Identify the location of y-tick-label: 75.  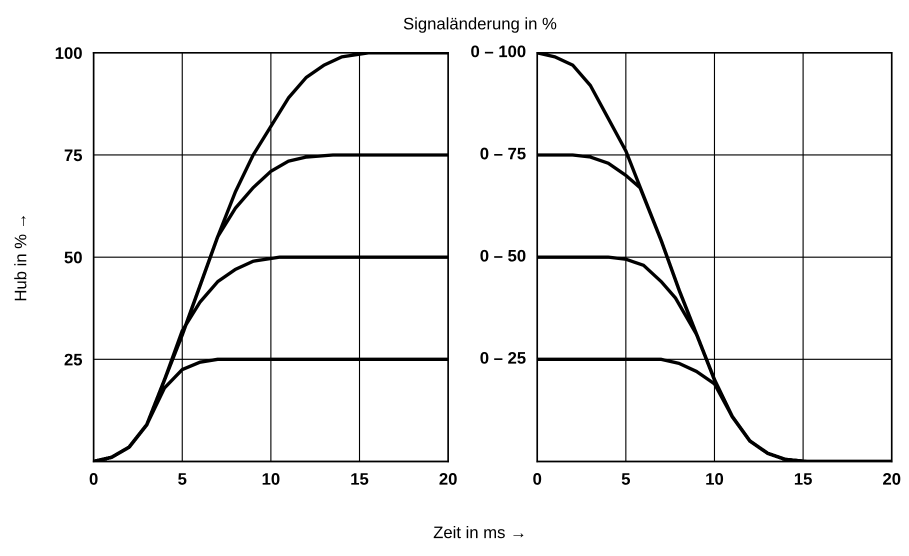
(73, 156).